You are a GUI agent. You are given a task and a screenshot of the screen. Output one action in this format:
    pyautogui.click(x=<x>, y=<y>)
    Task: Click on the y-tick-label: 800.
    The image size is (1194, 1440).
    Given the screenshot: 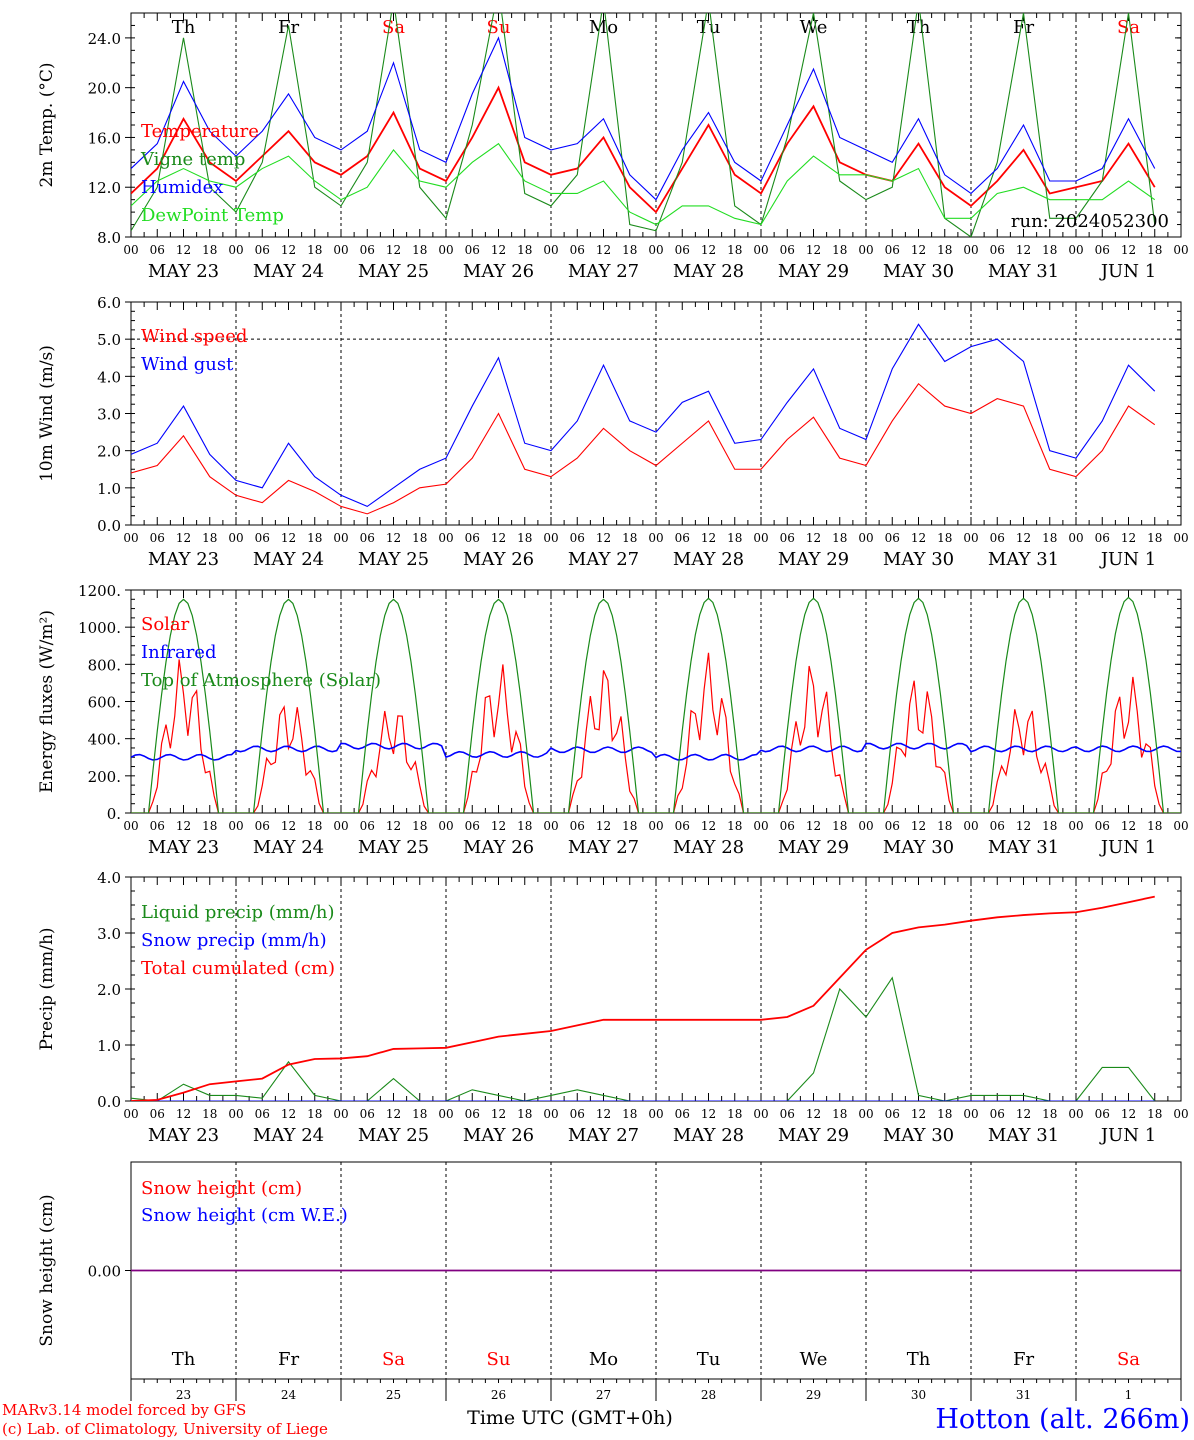 What is the action you would take?
    pyautogui.click(x=104, y=665)
    